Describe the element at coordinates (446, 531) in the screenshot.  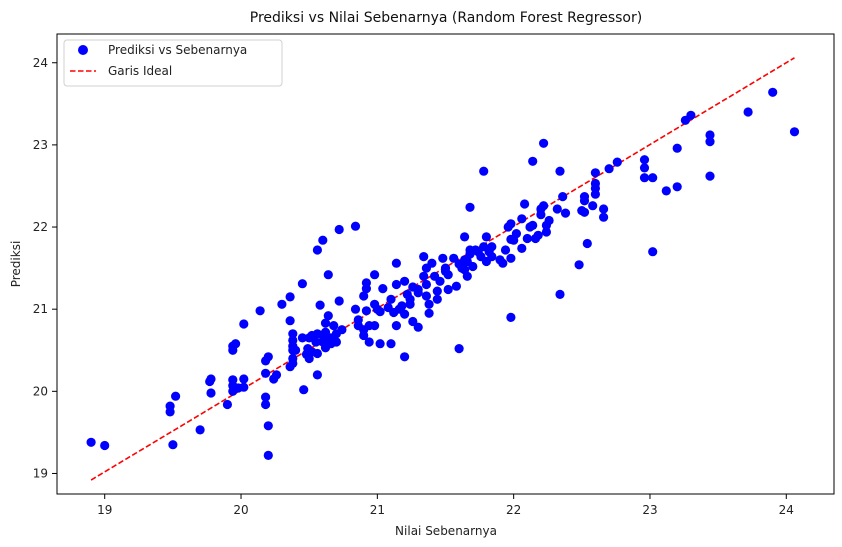
I see `x-axis-label: Nilai Sebenarnya` at that location.